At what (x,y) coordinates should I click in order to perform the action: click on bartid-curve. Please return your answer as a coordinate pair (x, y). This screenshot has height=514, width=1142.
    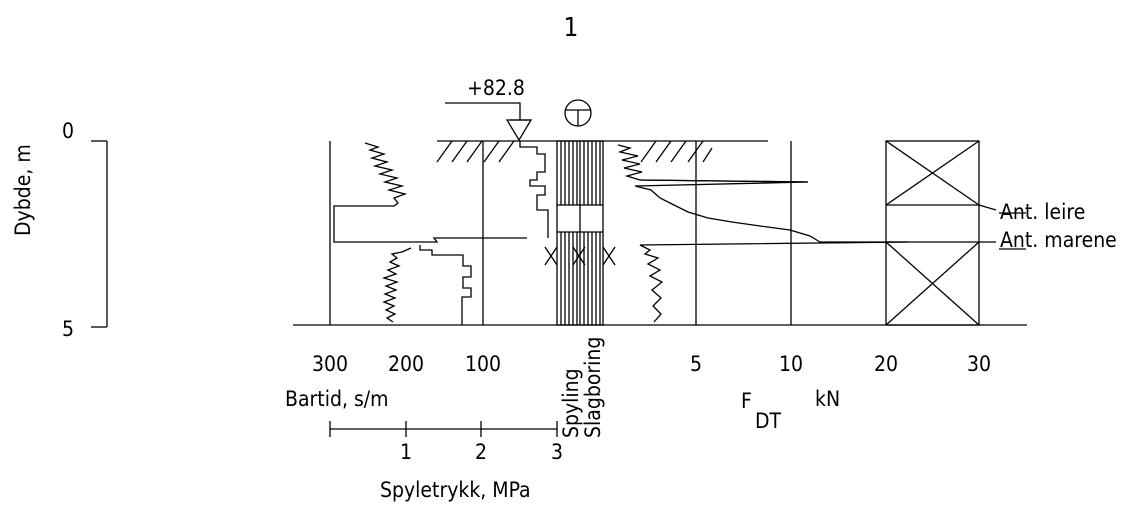
    Looking at the image, I should click on (430, 232).